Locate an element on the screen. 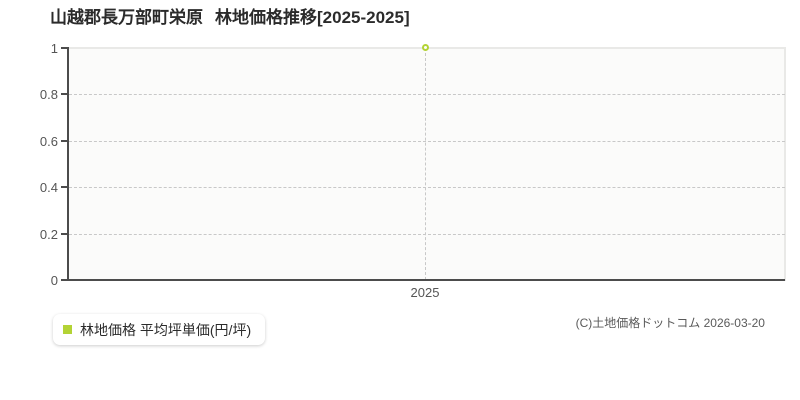  plot-right-border is located at coordinates (785, 164).